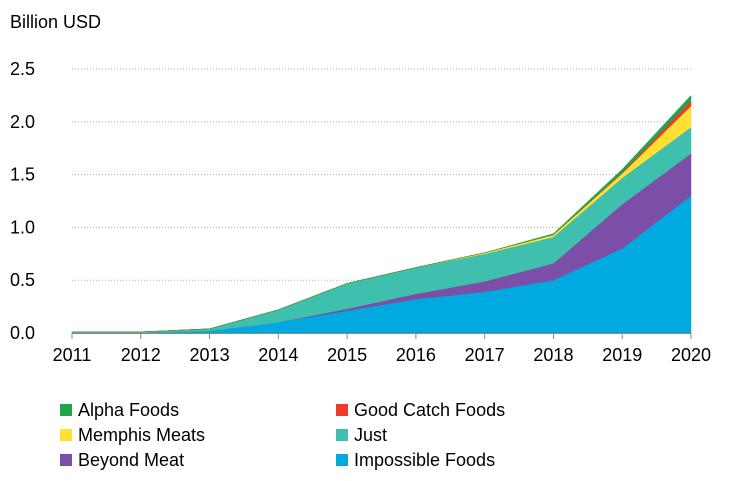 This screenshot has height=481, width=730. I want to click on legend-label: Good Catch Foods, so click(430, 410).